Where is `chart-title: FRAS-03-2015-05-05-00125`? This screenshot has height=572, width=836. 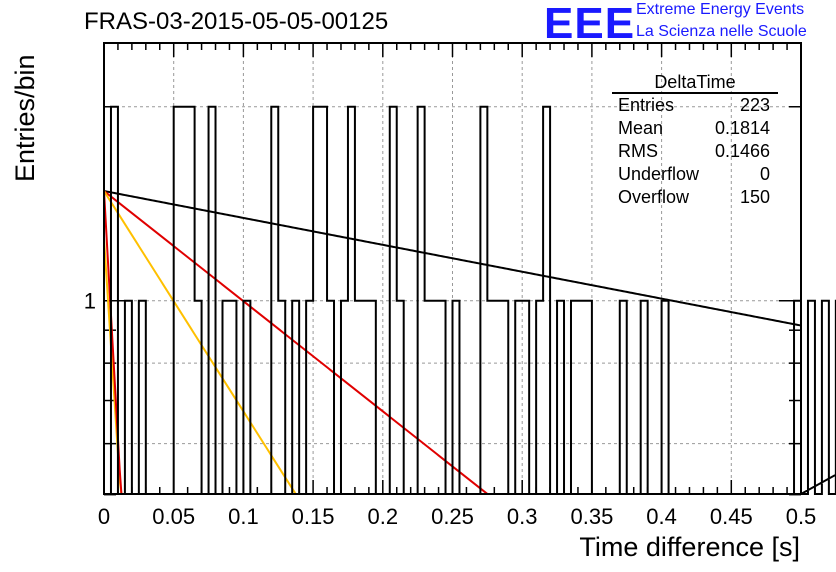
chart-title: FRAS-03-2015-05-05-00125 is located at coordinates (236, 21).